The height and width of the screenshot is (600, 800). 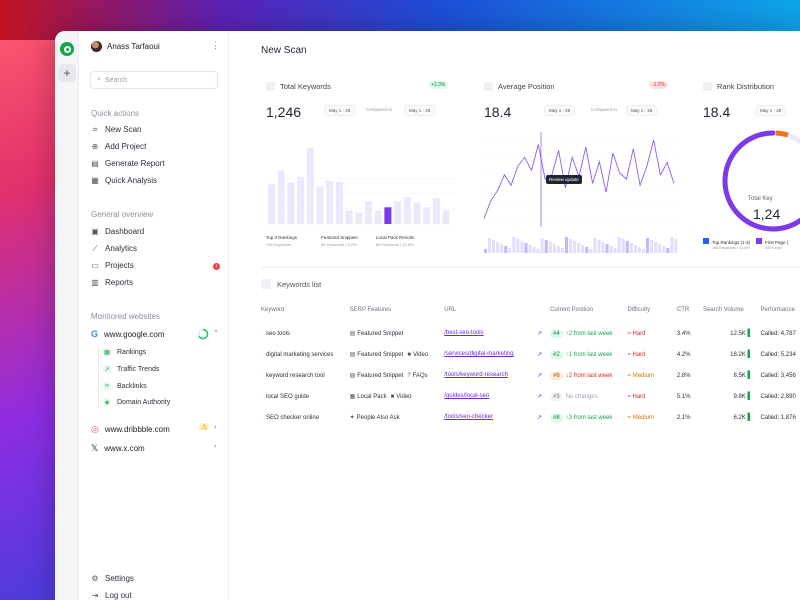 I want to click on link-icon: ∞, so click(x=107, y=386).